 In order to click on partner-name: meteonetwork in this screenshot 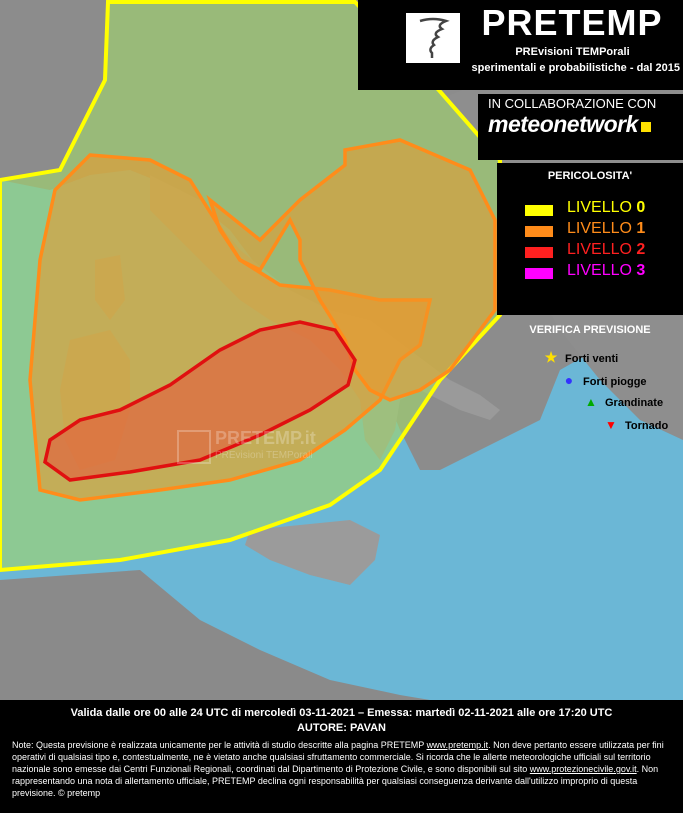, I will do `click(563, 124)`.